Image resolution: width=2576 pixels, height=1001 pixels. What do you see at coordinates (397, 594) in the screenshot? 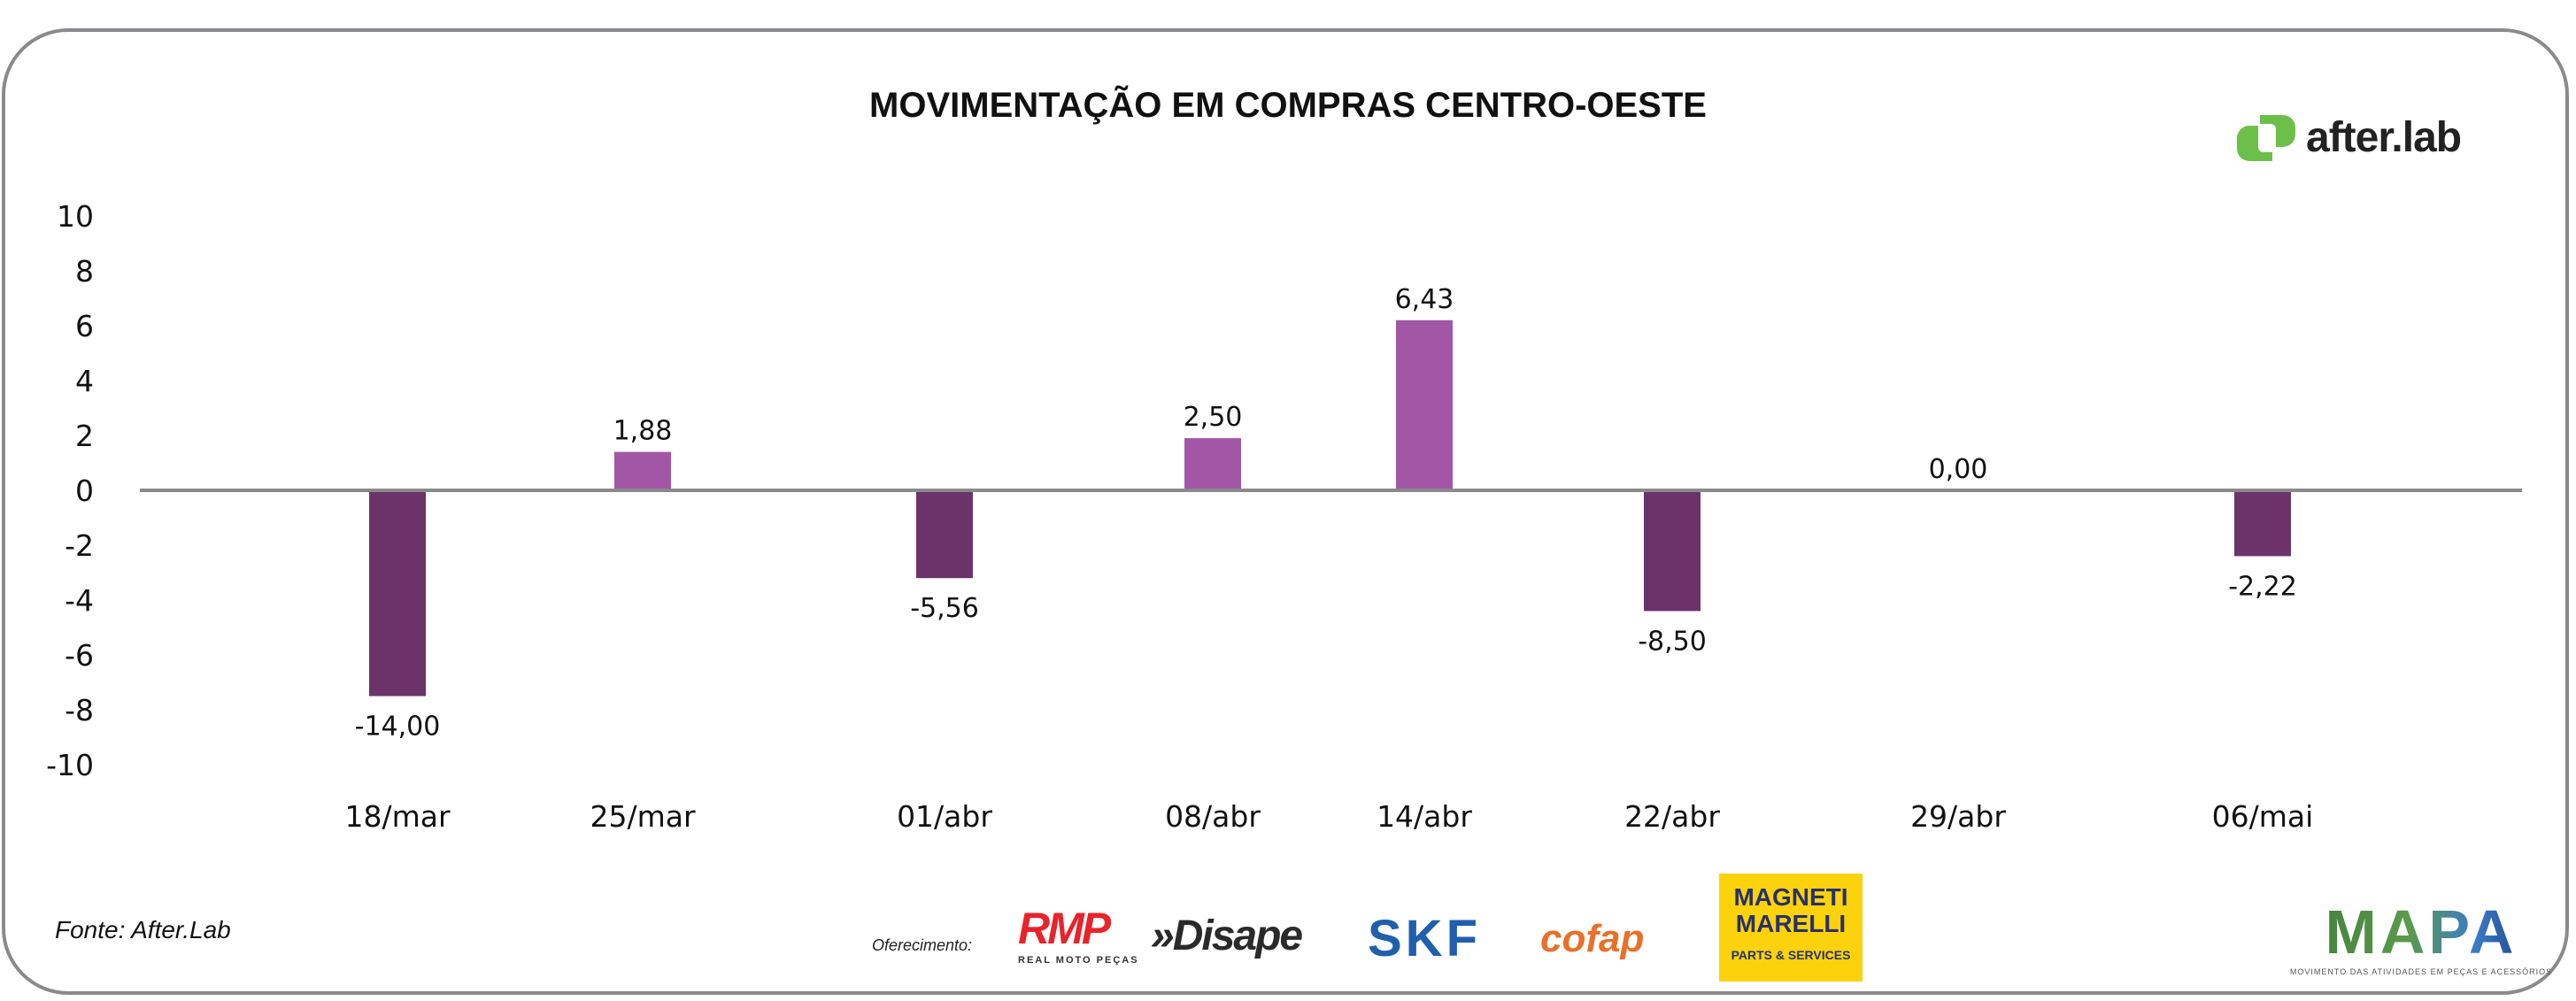
I see `bar-18/mar` at bounding box center [397, 594].